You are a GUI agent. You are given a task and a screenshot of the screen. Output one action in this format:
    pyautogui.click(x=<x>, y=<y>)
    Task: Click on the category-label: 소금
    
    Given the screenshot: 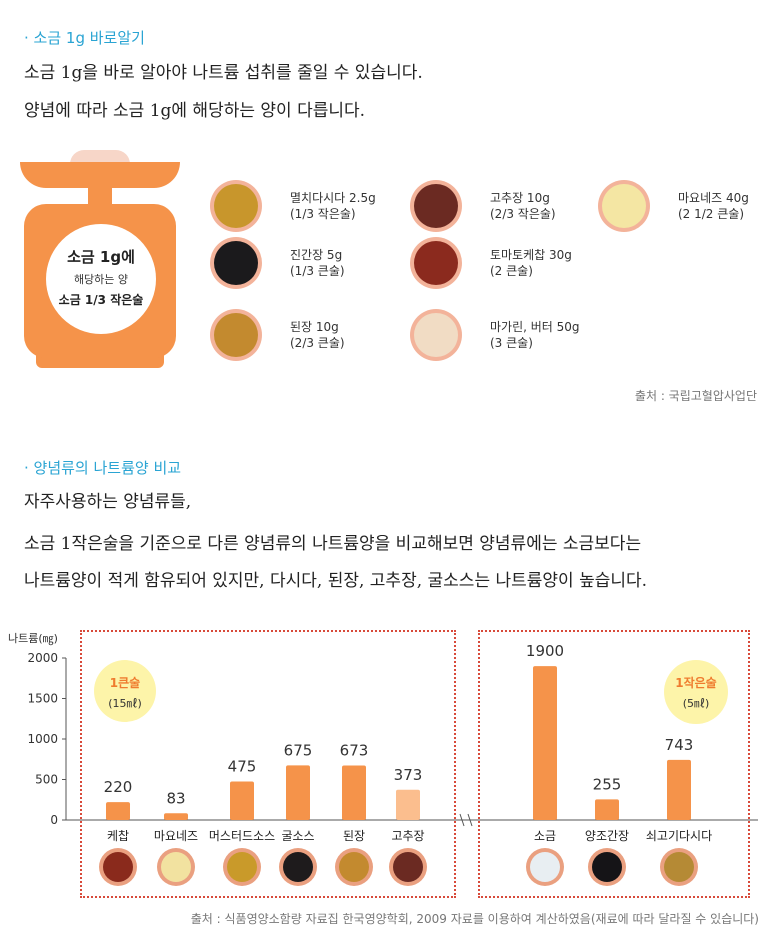 What is the action you would take?
    pyautogui.click(x=545, y=836)
    